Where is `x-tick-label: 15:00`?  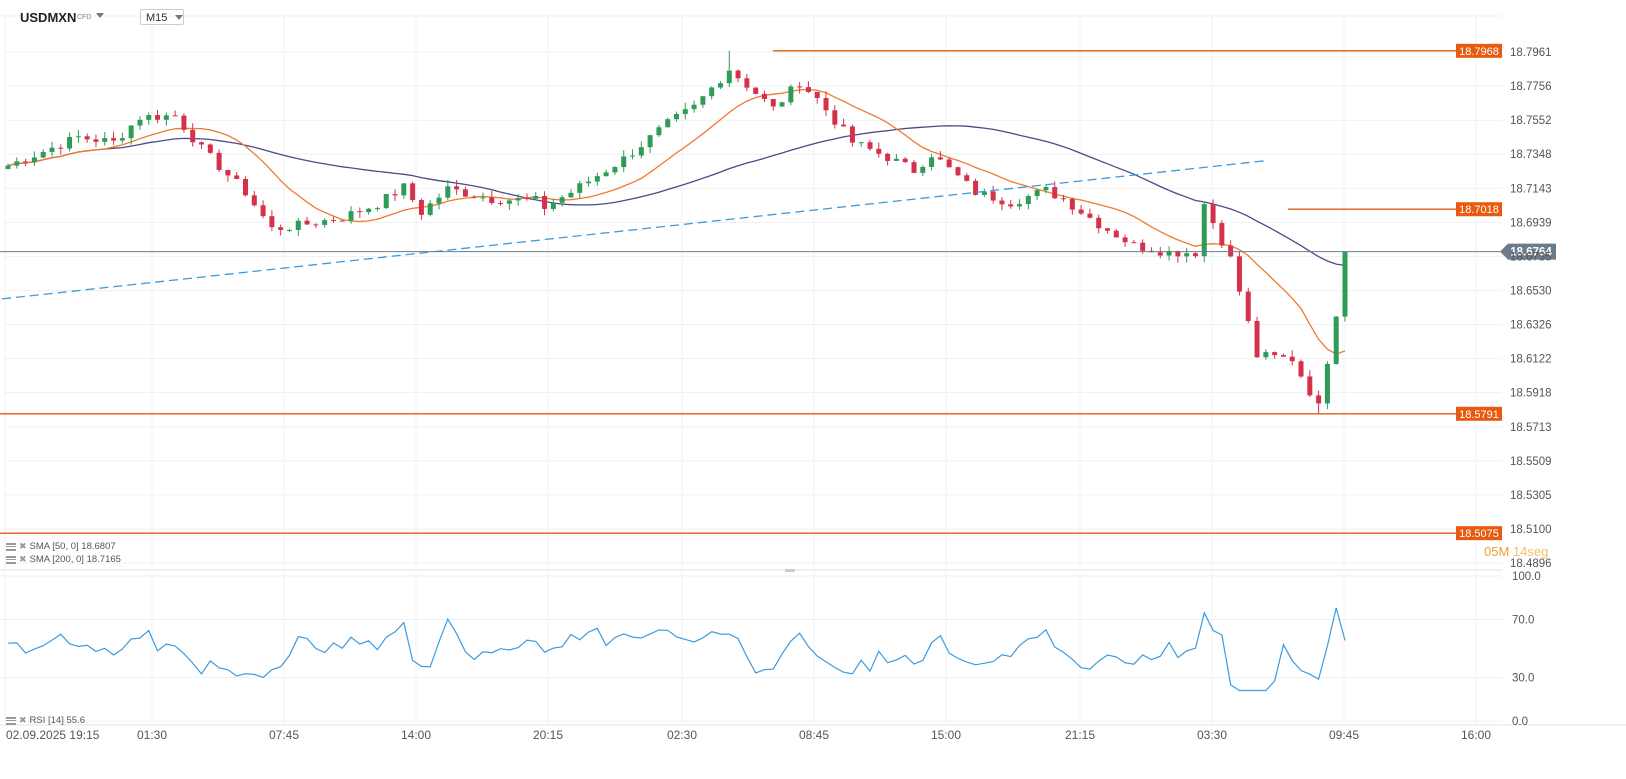
x-tick-label: 15:00 is located at coordinates (946, 735).